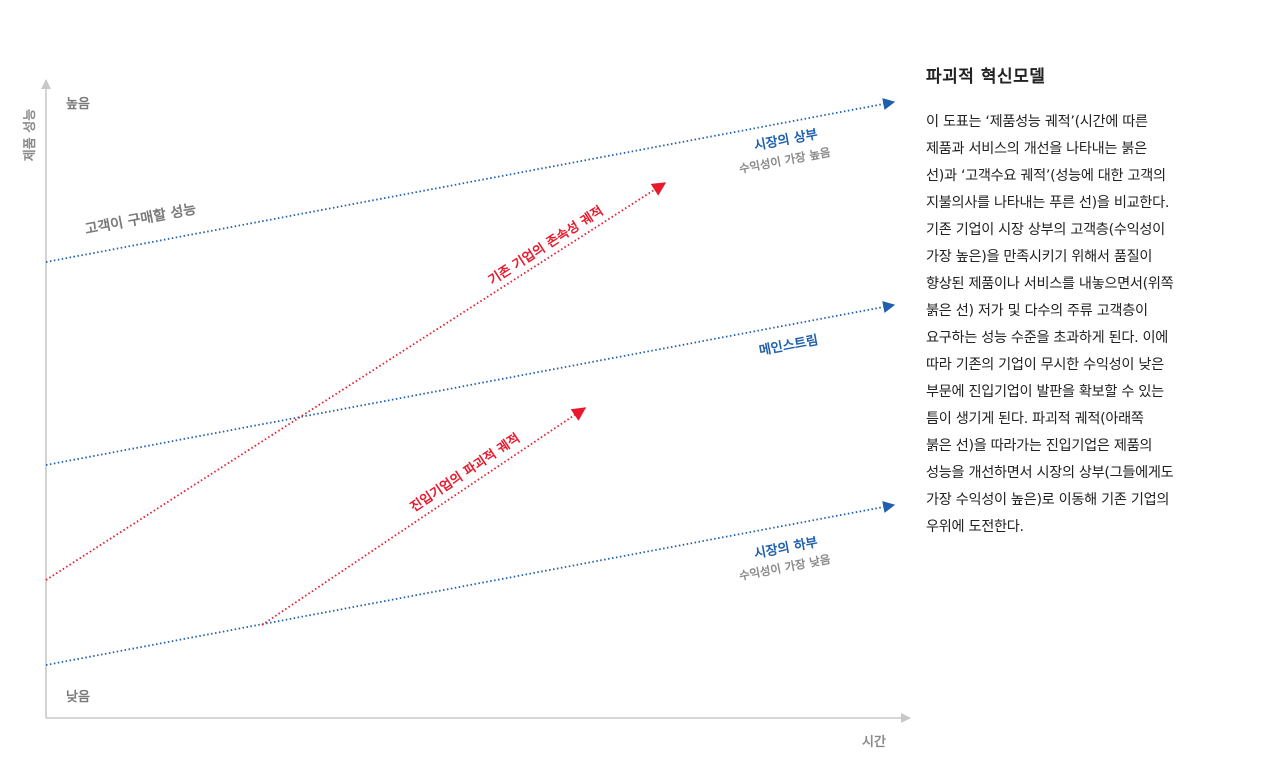 The height and width of the screenshot is (769, 1280). I want to click on disruptive-trajectory-line, so click(424, 516).